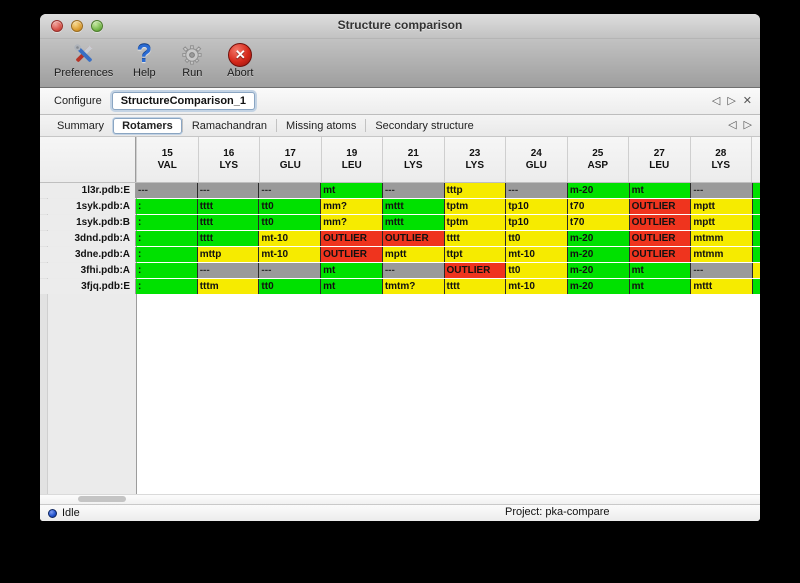 Image resolution: width=800 pixels, height=583 pixels. What do you see at coordinates (88, 254) in the screenshot?
I see `row-label: 3dne.pdb:A` at bounding box center [88, 254].